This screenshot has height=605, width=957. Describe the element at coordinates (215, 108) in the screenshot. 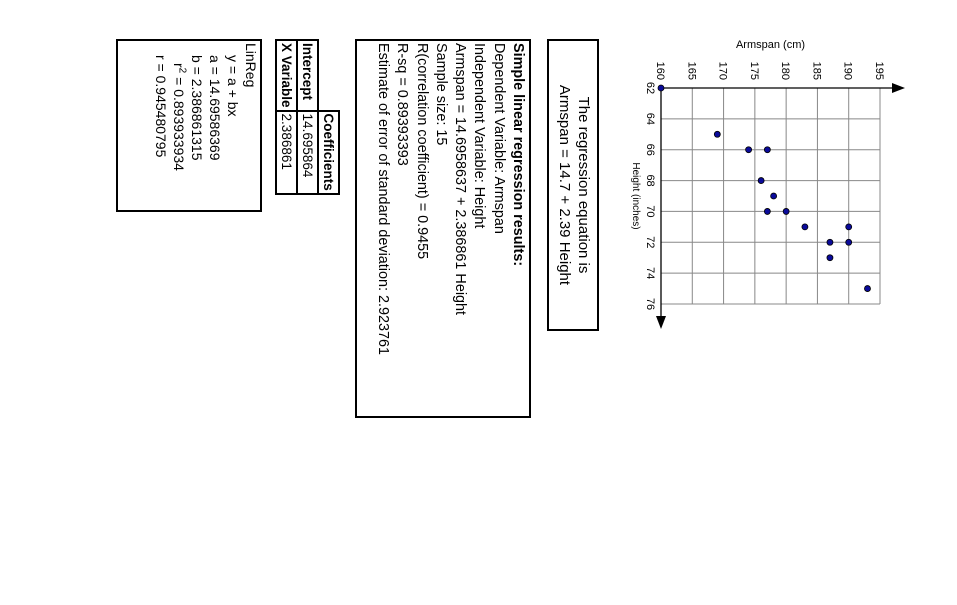

I see `linreg-a: a = 14.69586369` at that location.